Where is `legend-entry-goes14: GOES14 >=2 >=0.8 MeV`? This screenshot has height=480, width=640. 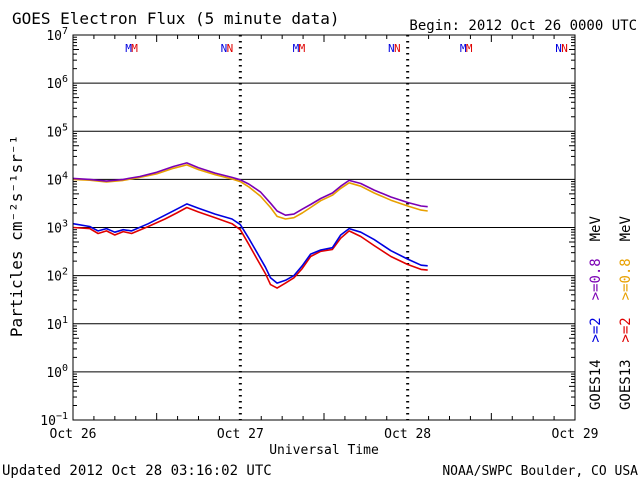
legend-entry-goes14: GOES14 >=2 >=0.8 MeV is located at coordinates (596, 313).